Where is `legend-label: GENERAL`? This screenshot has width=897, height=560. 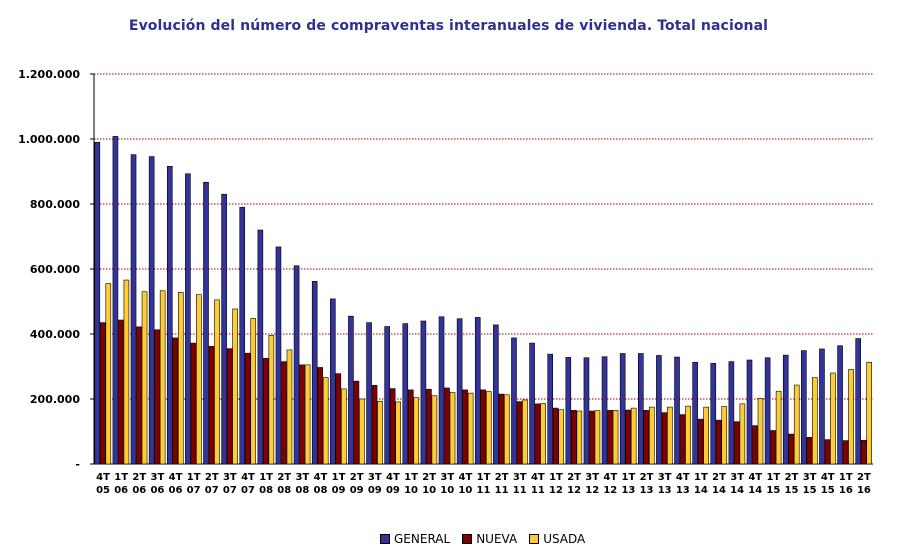
legend-label: GENERAL is located at coordinates (422, 539).